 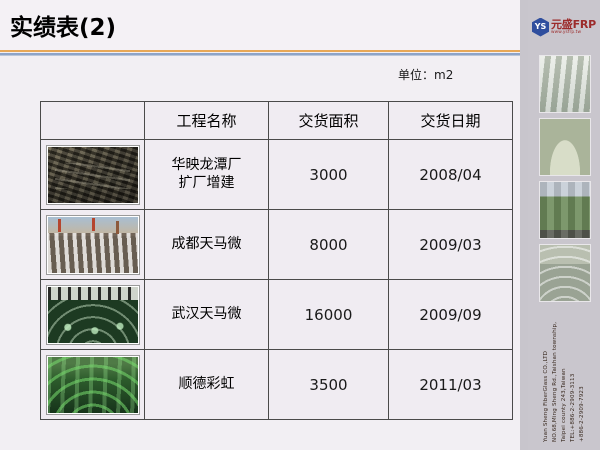 What do you see at coordinates (206, 182) in the screenshot?
I see `project-name-line2: 扩厂增建` at bounding box center [206, 182].